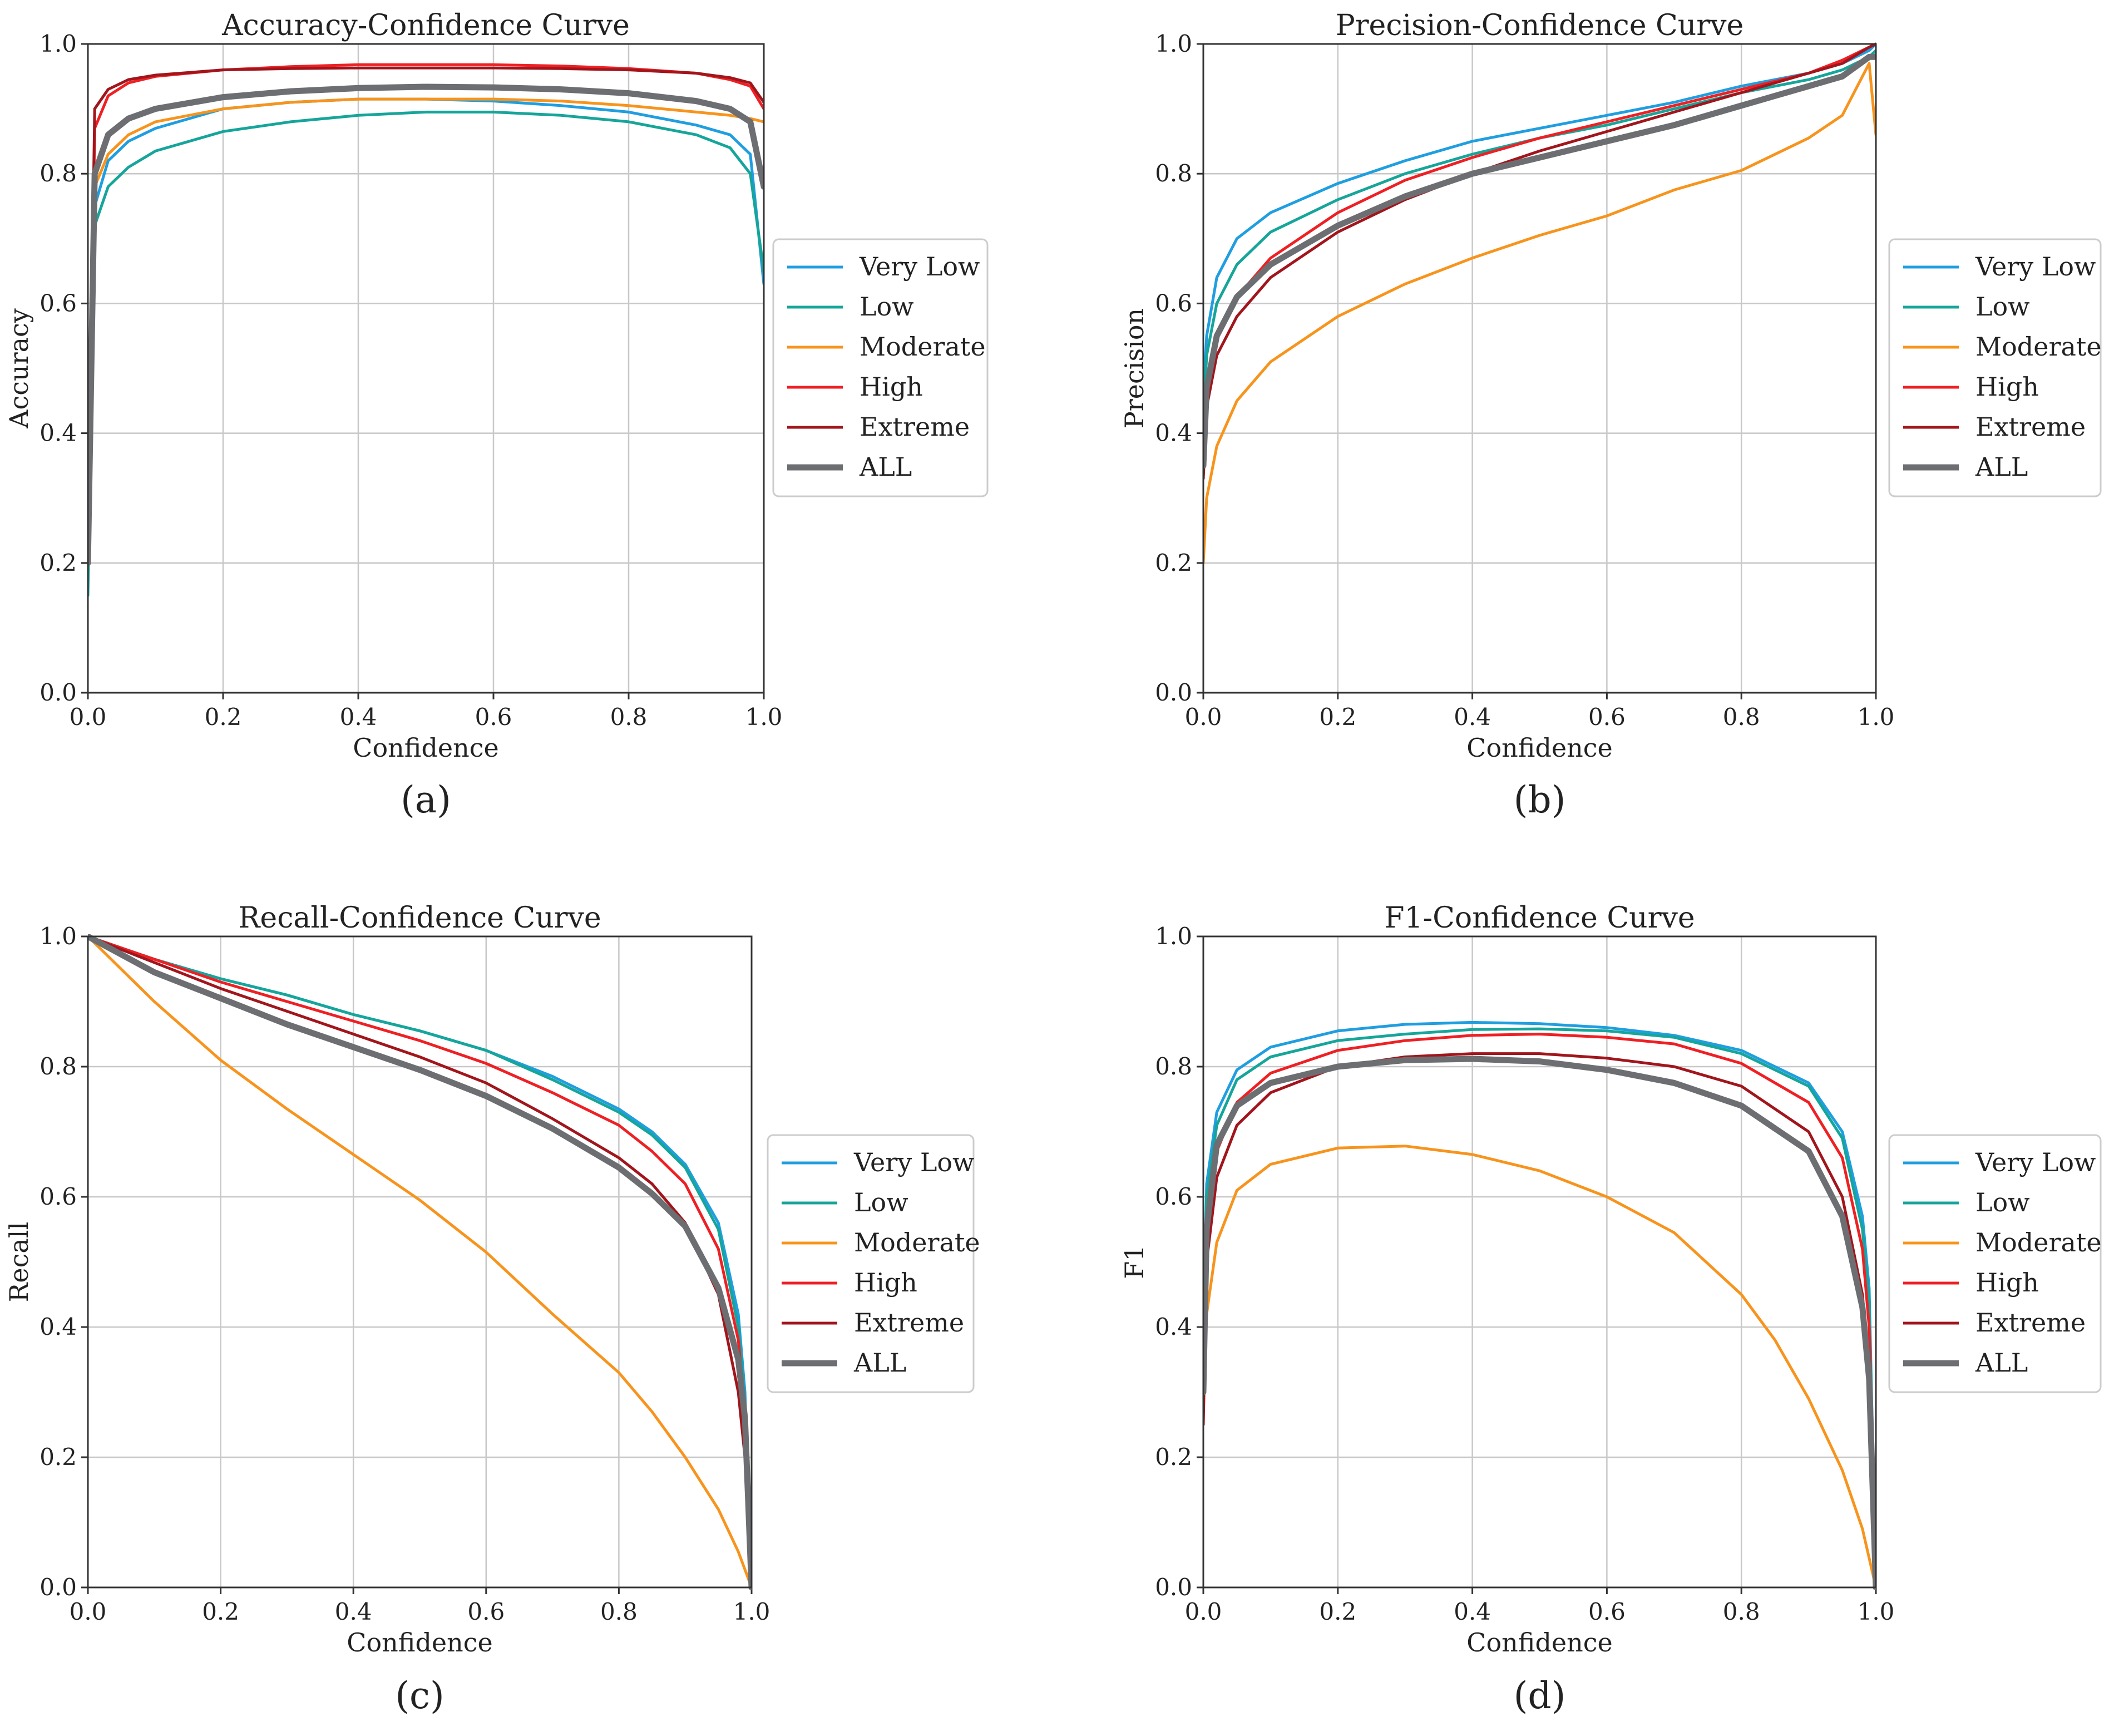  What do you see at coordinates (19, 368) in the screenshot?
I see `y-axis-label: Accuracy` at bounding box center [19, 368].